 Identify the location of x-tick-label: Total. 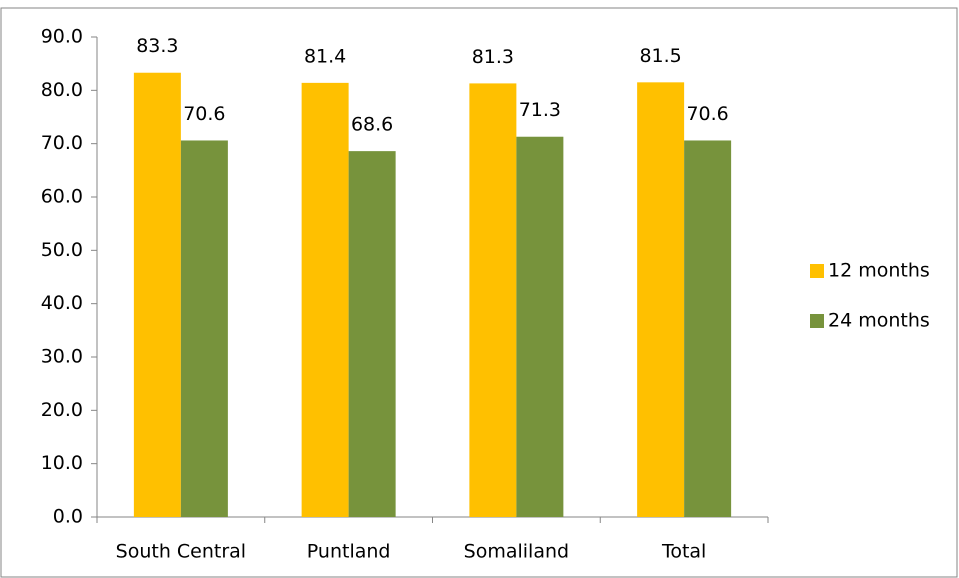
(683, 552).